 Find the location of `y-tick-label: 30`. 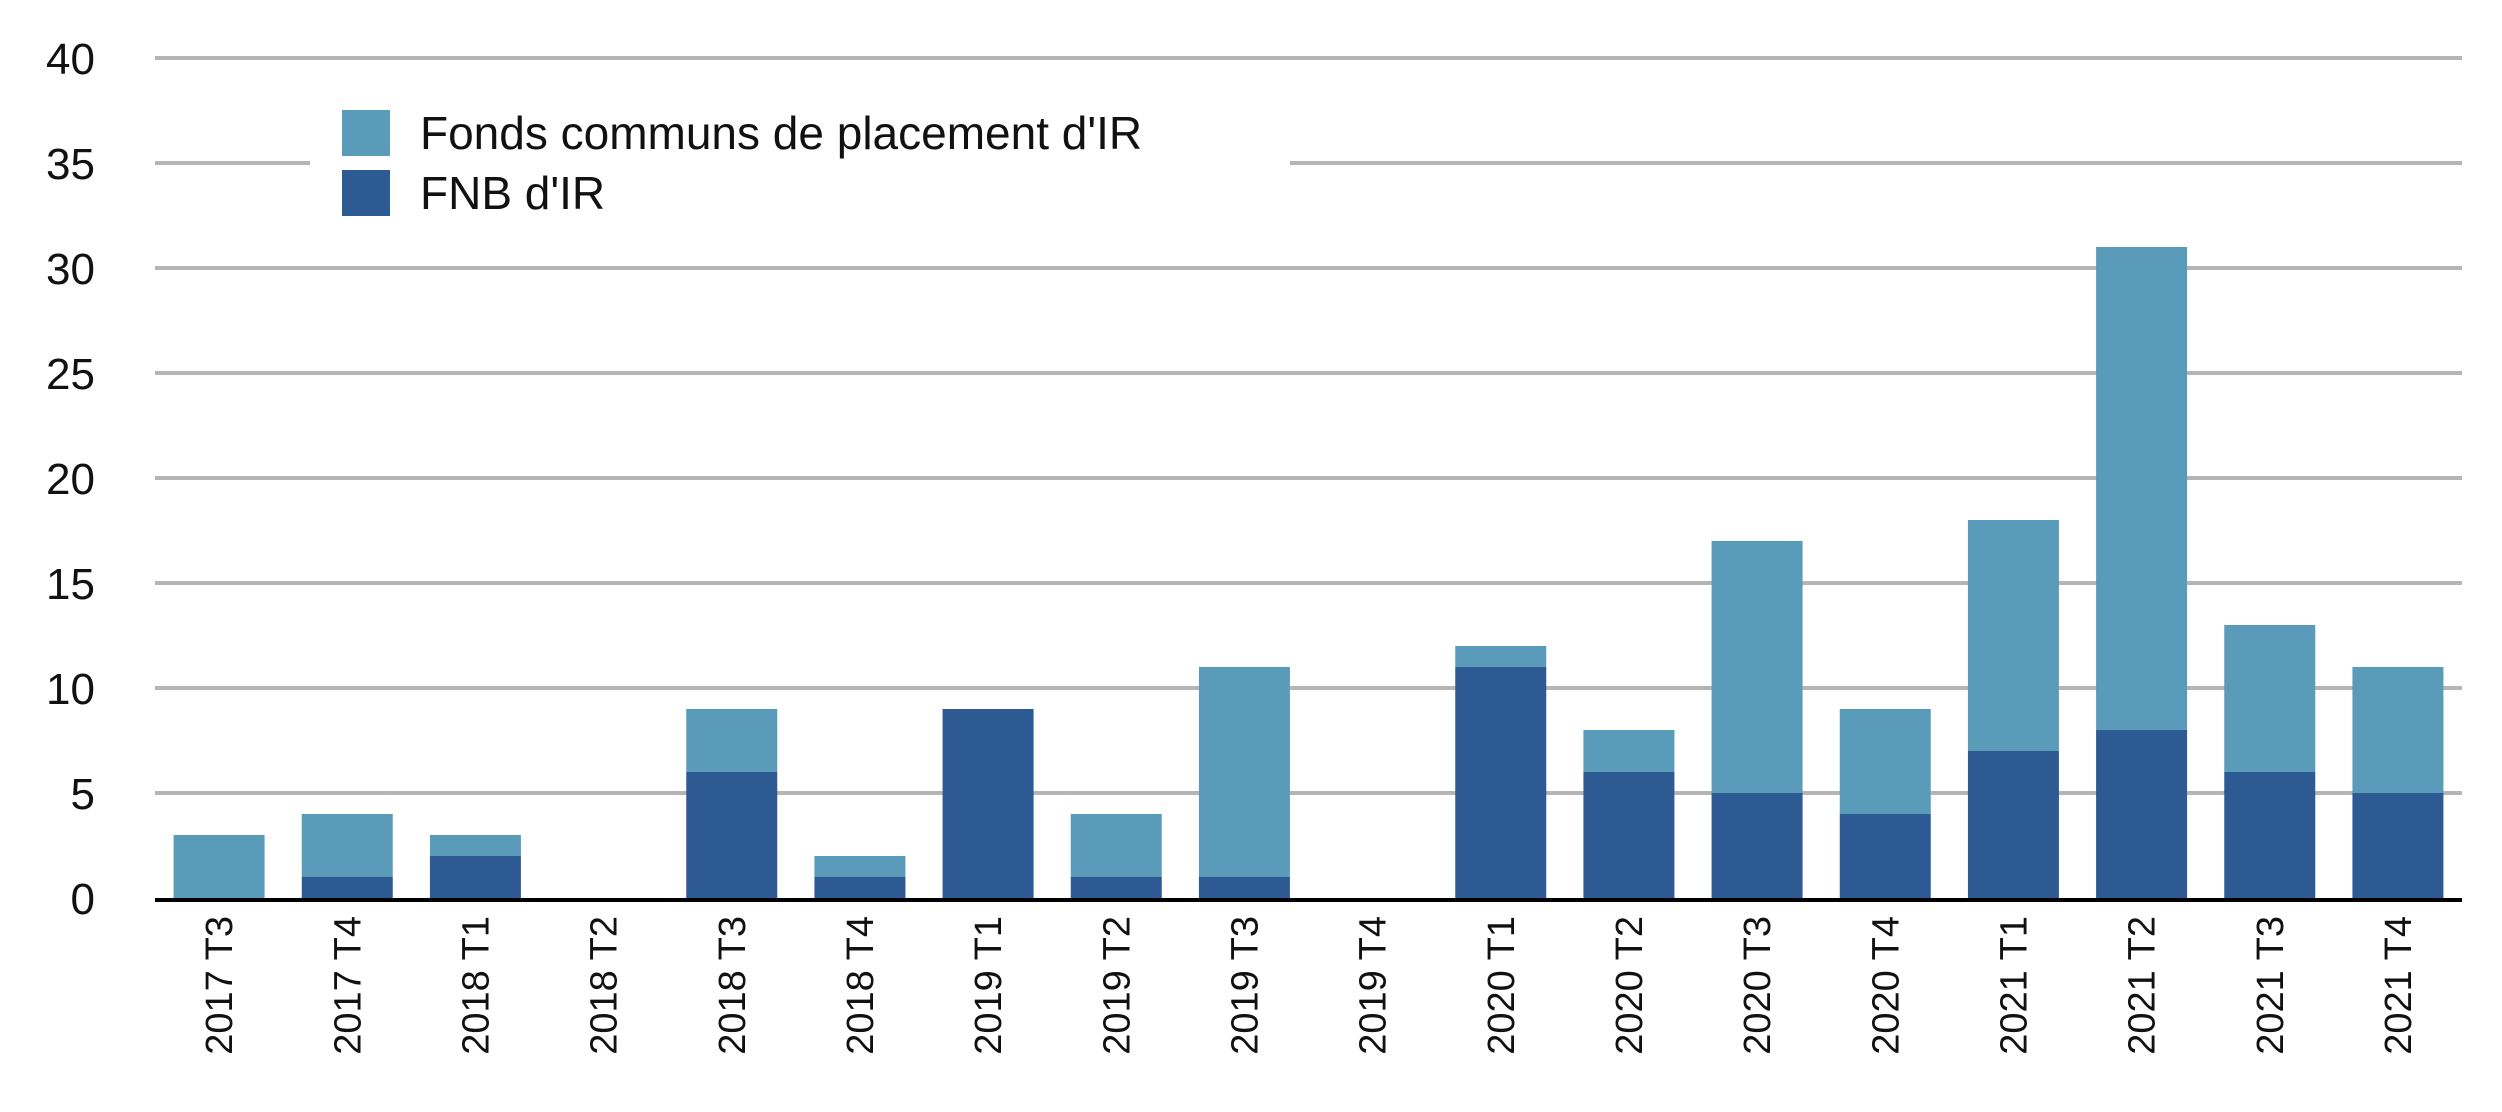

y-tick-label: 30 is located at coordinates (70, 269).